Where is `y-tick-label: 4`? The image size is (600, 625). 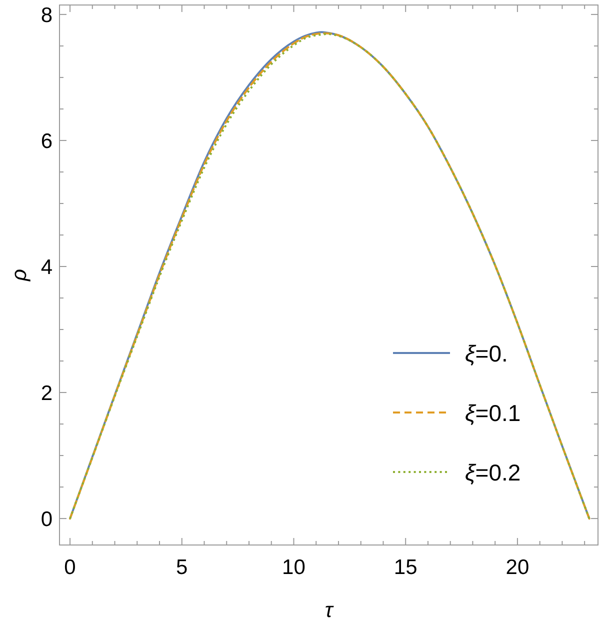
y-tick-label: 4 is located at coordinates (46, 268).